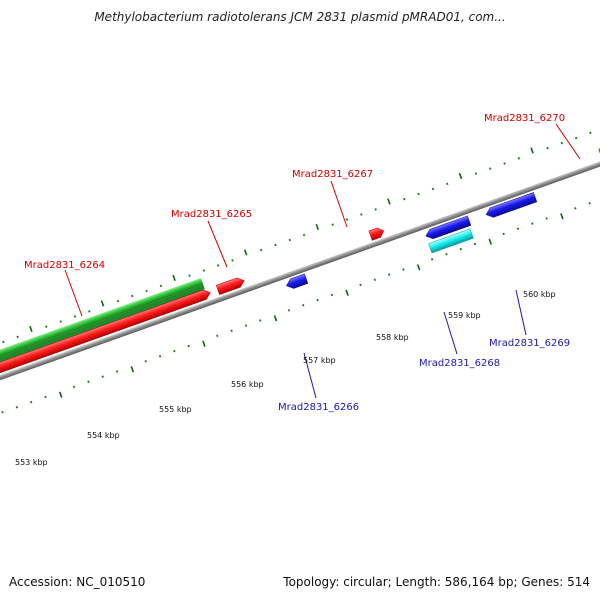  What do you see at coordinates (524, 118) in the screenshot?
I see `gene-label-mrad2831-6270: Mrad2831_6270` at bounding box center [524, 118].